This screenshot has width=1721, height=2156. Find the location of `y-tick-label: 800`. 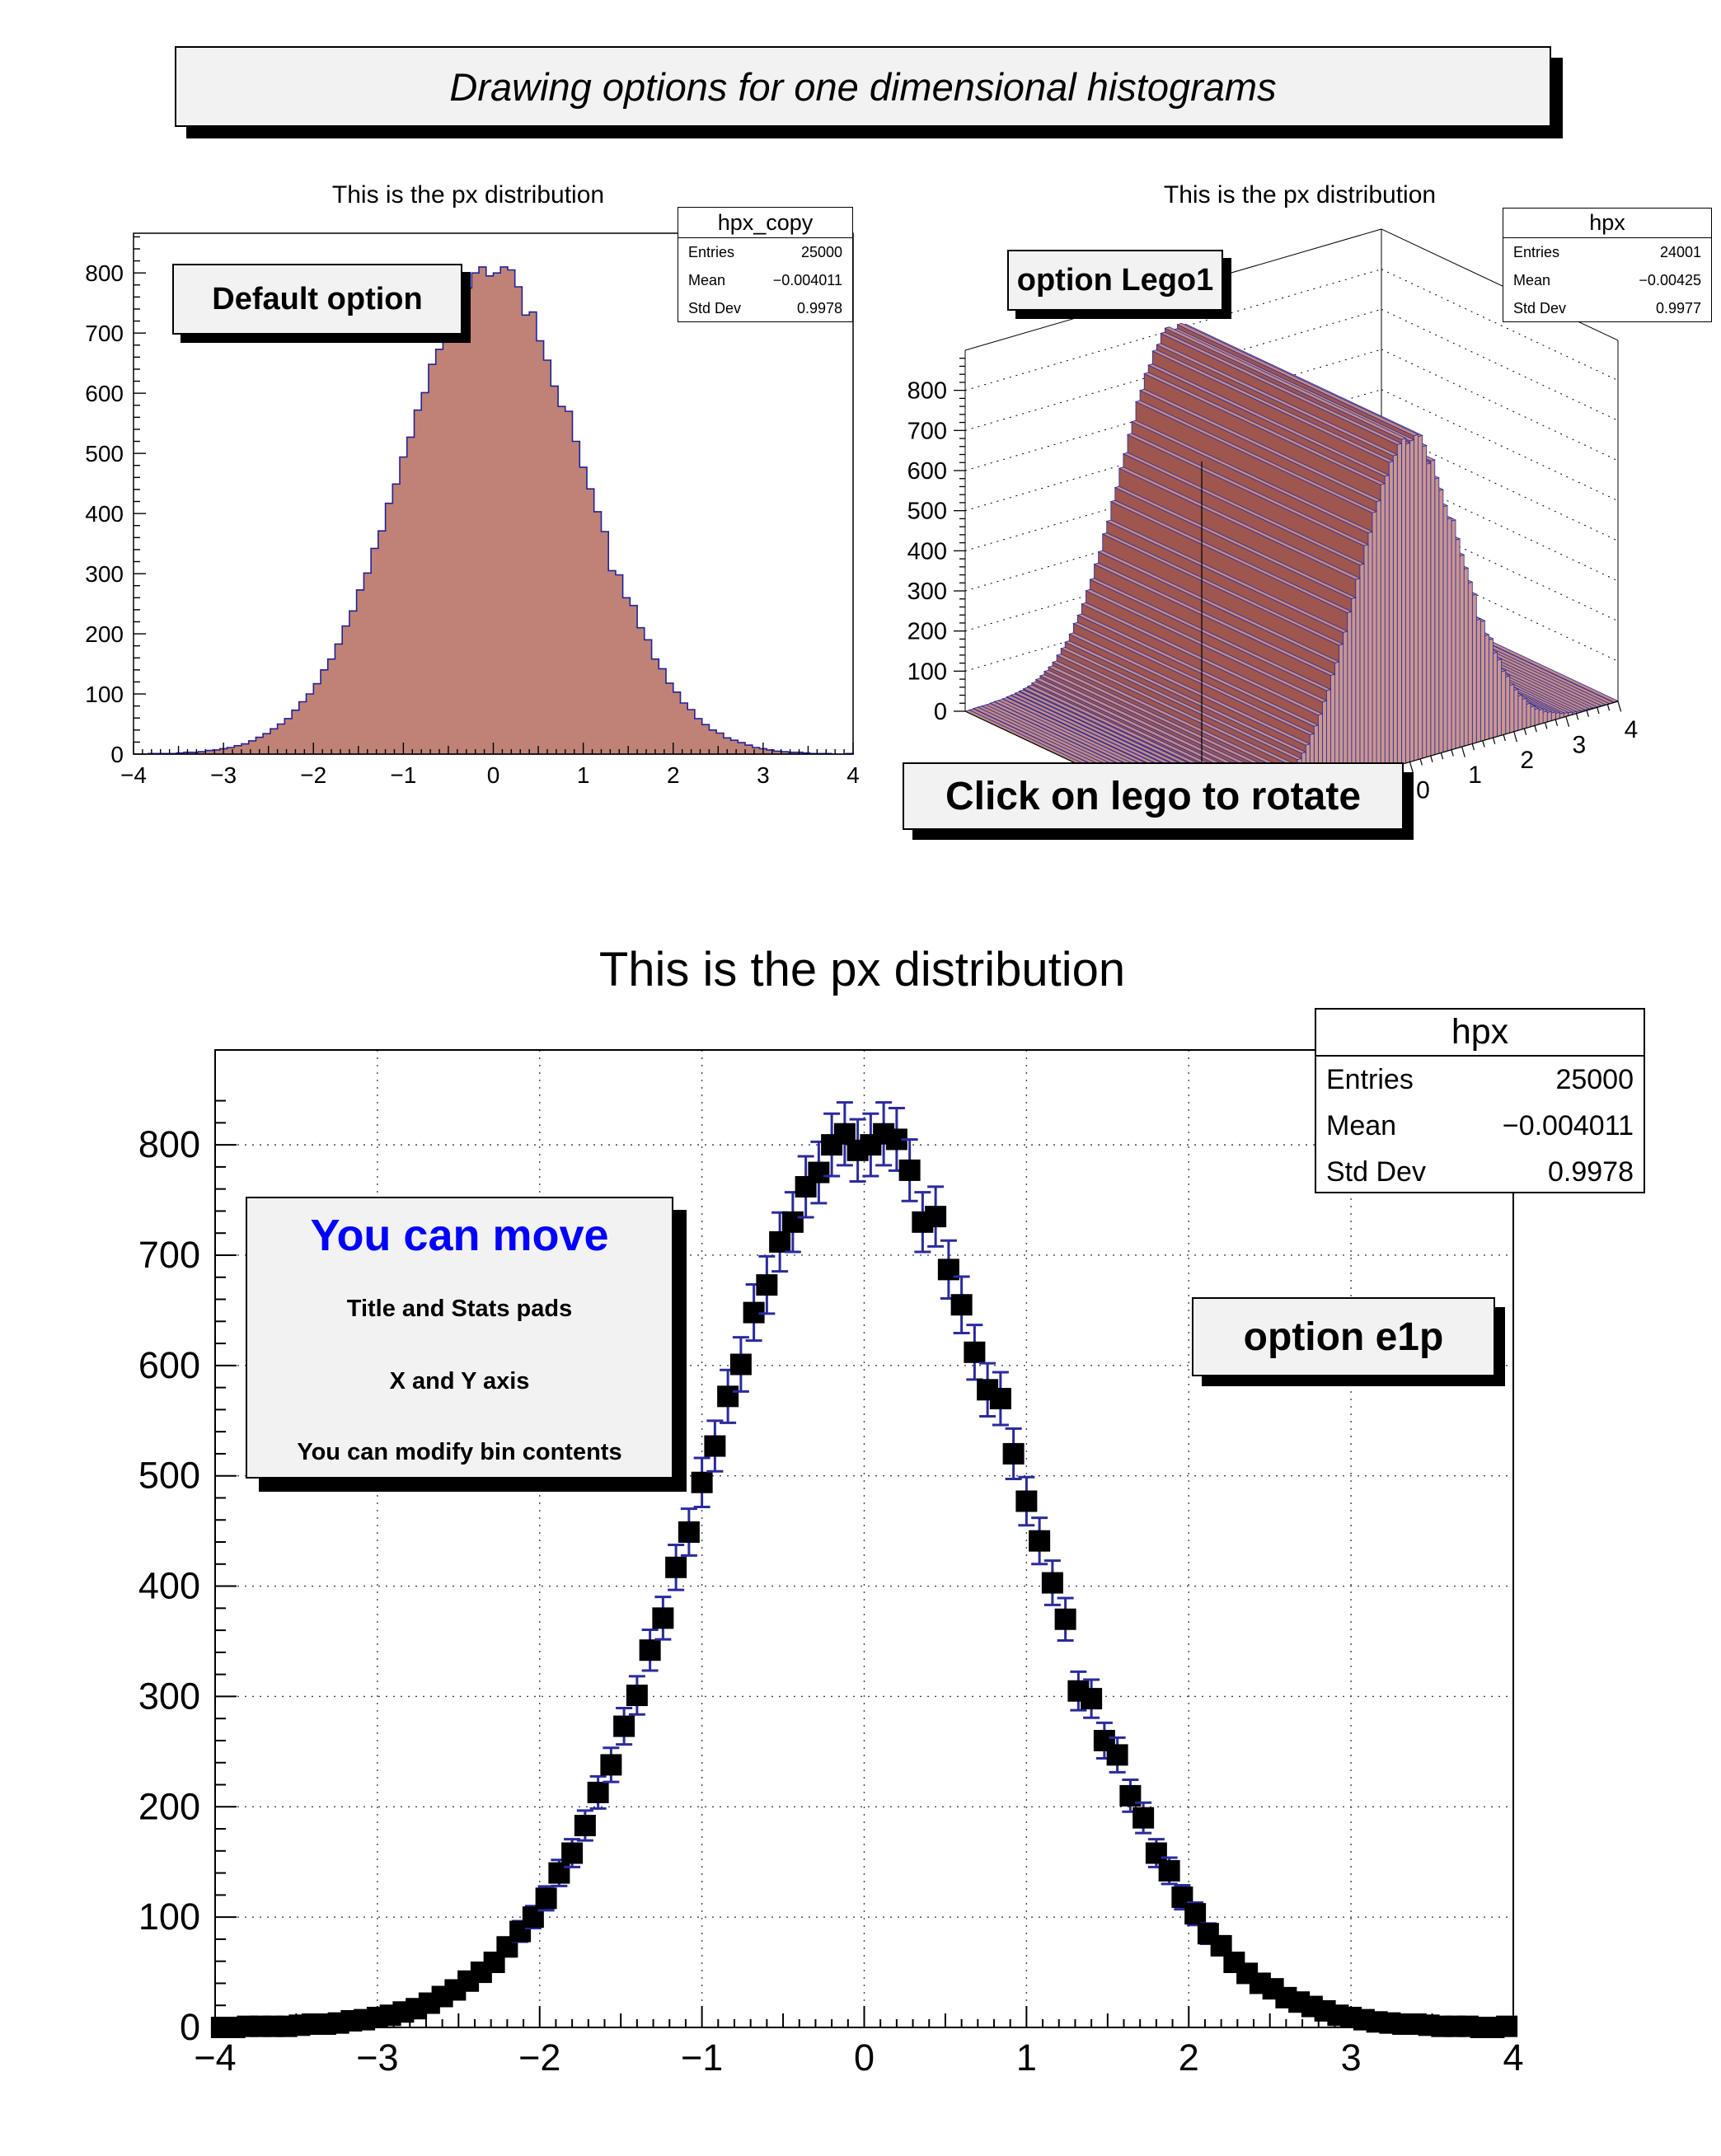

y-tick-label: 800 is located at coordinates (104, 273).